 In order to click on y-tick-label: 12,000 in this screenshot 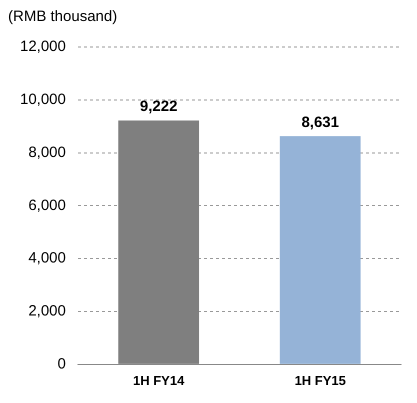, I will do `click(43, 47)`.